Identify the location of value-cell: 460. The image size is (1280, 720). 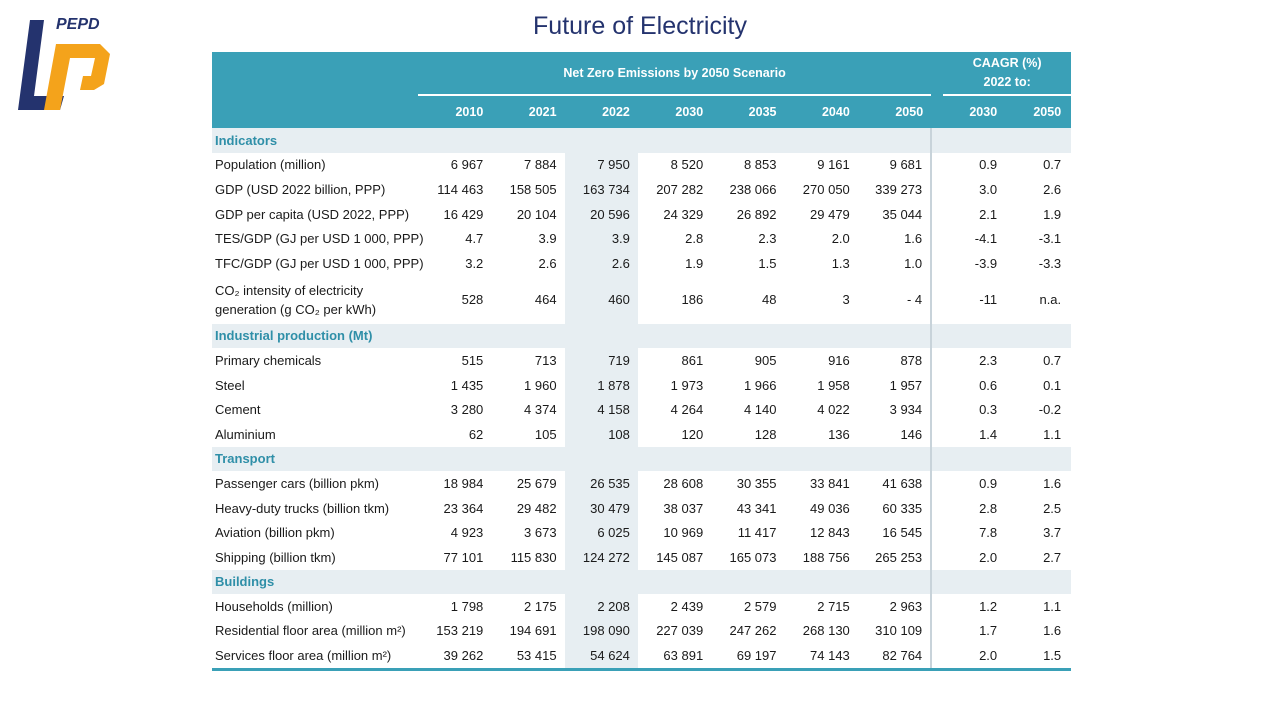
(601, 299).